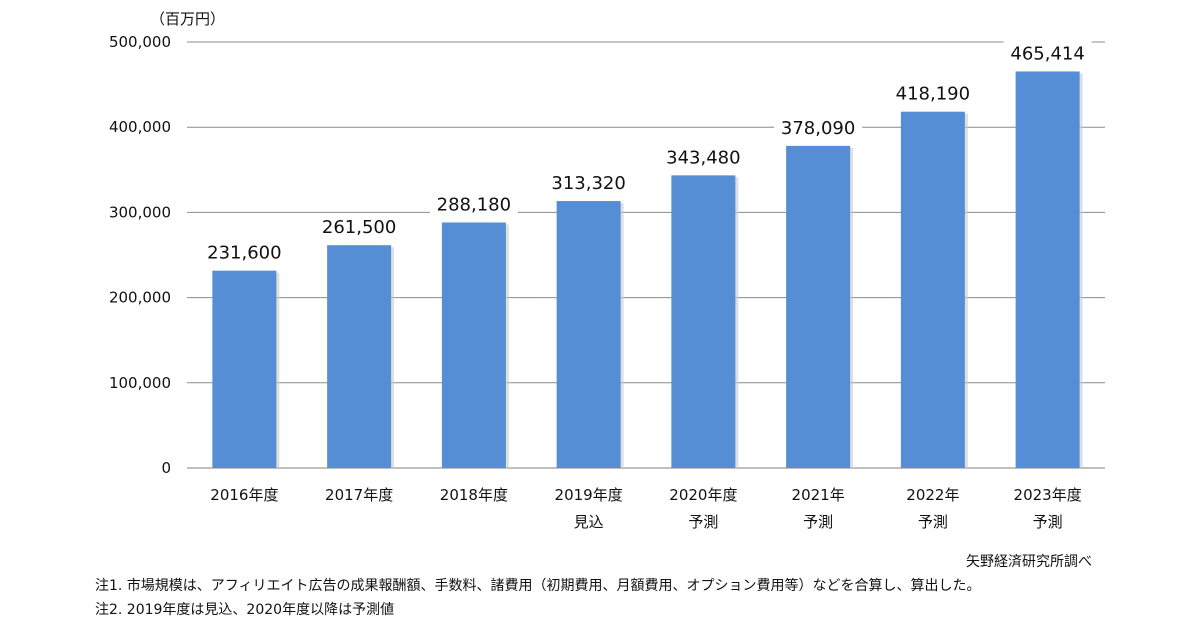  I want to click on data-label: 288,180, so click(474, 204).